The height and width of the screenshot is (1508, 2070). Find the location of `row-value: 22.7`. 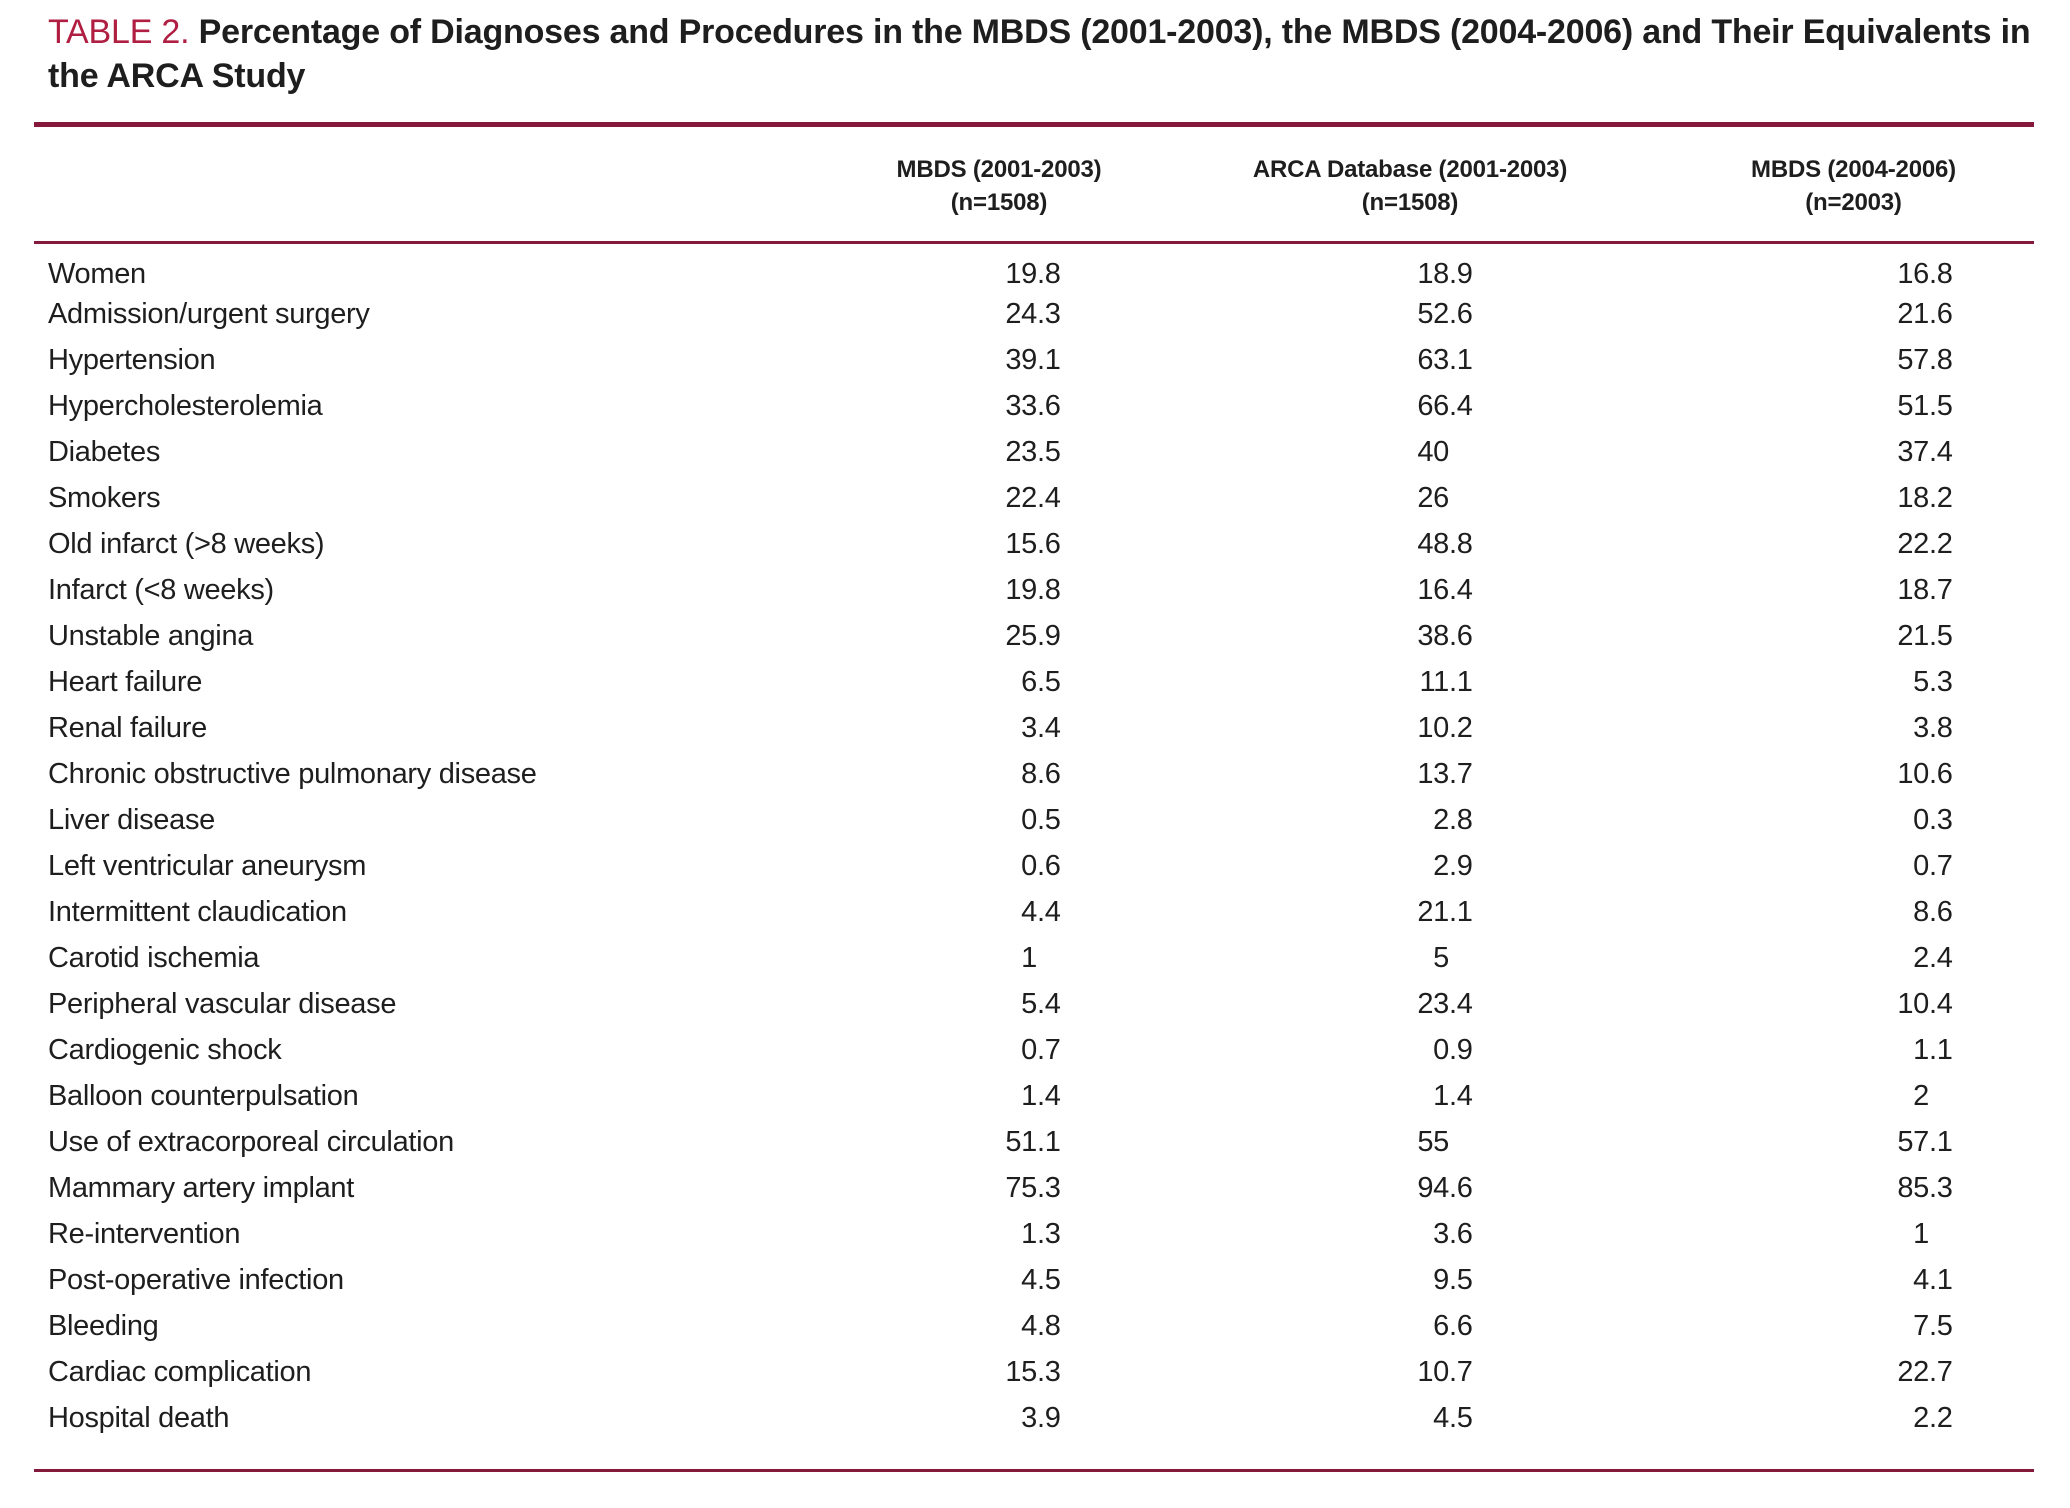

row-value: 22.7 is located at coordinates (1925, 1371).